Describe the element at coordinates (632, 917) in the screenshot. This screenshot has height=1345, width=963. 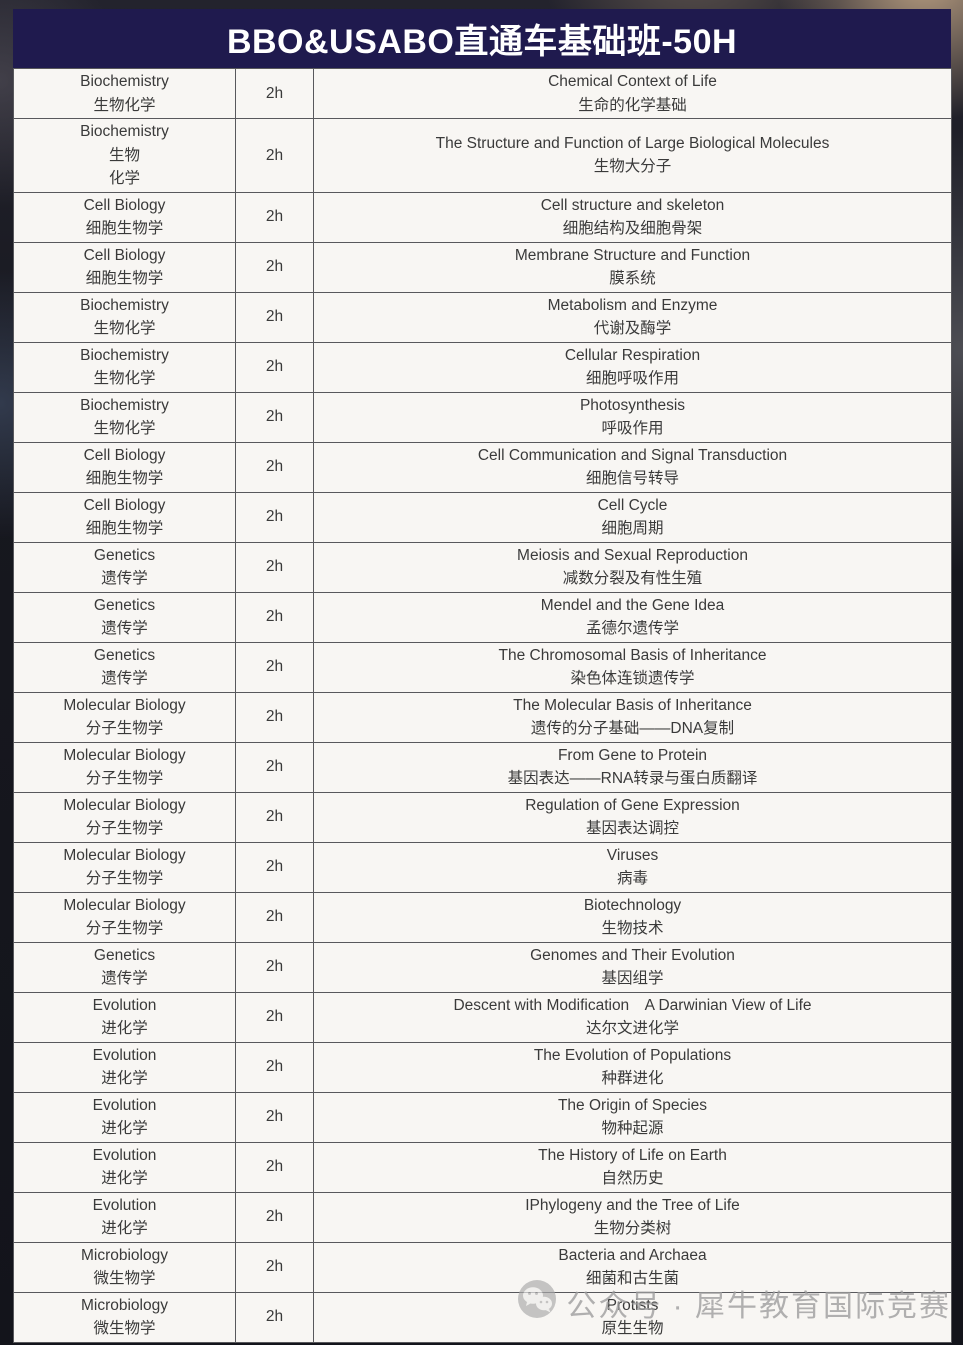
I see `topic-cell: Biotechnology 生物技术` at that location.